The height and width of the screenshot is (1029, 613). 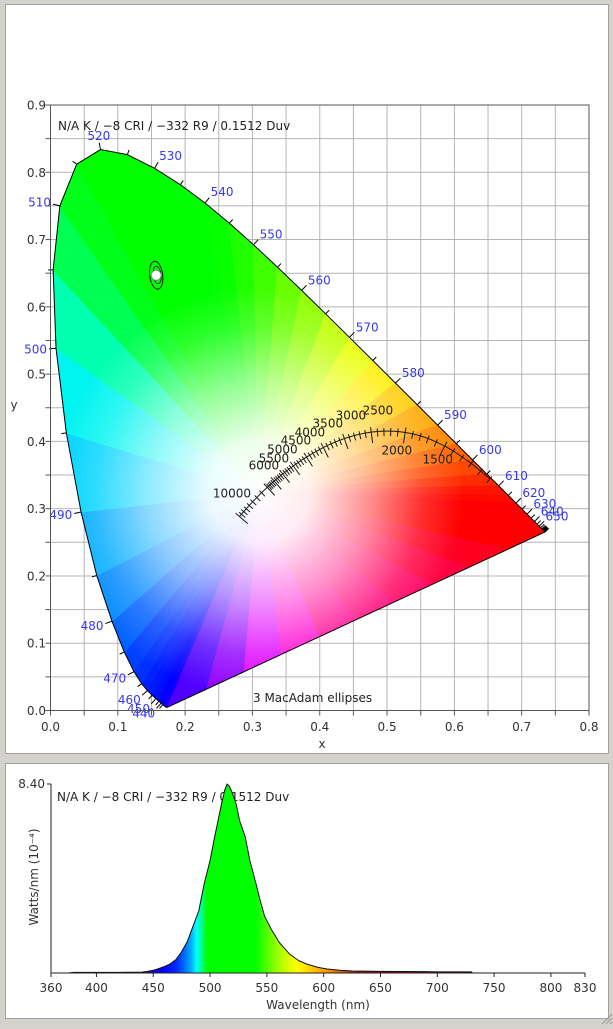 What do you see at coordinates (129, 700) in the screenshot?
I see `wavelength-label: 460` at bounding box center [129, 700].